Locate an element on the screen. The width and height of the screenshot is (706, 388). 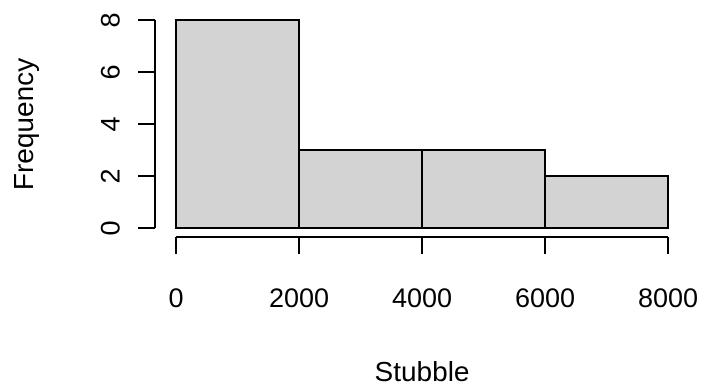
x-tick-label: 0 is located at coordinates (175, 298).